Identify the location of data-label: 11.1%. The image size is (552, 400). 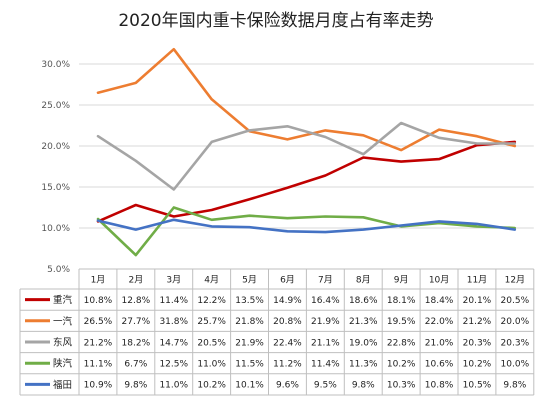
(98, 365).